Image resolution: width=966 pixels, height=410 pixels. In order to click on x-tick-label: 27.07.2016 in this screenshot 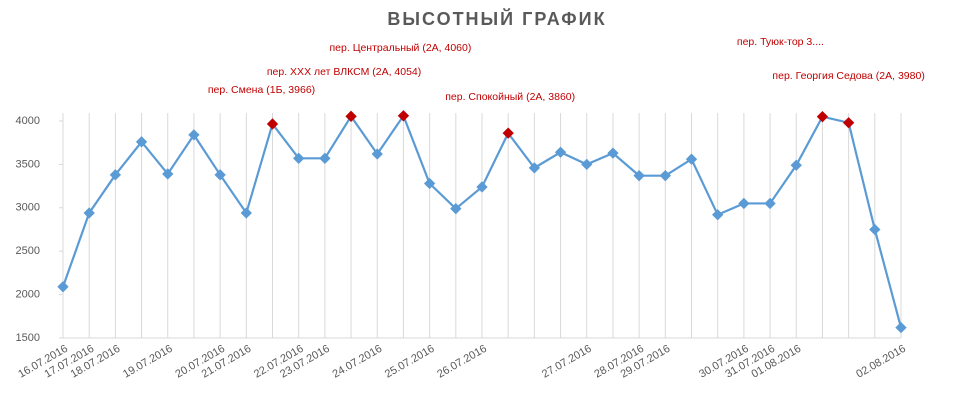, I will do `click(567, 362)`.